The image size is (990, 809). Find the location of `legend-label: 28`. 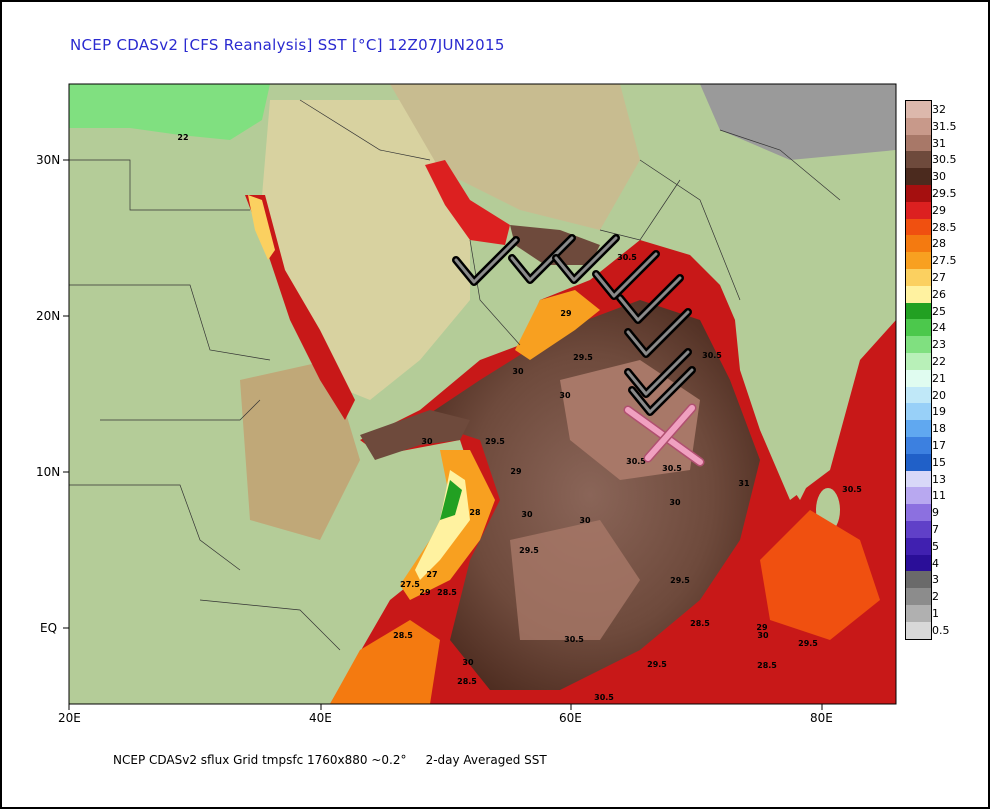

legend-label: 28 is located at coordinates (939, 244).